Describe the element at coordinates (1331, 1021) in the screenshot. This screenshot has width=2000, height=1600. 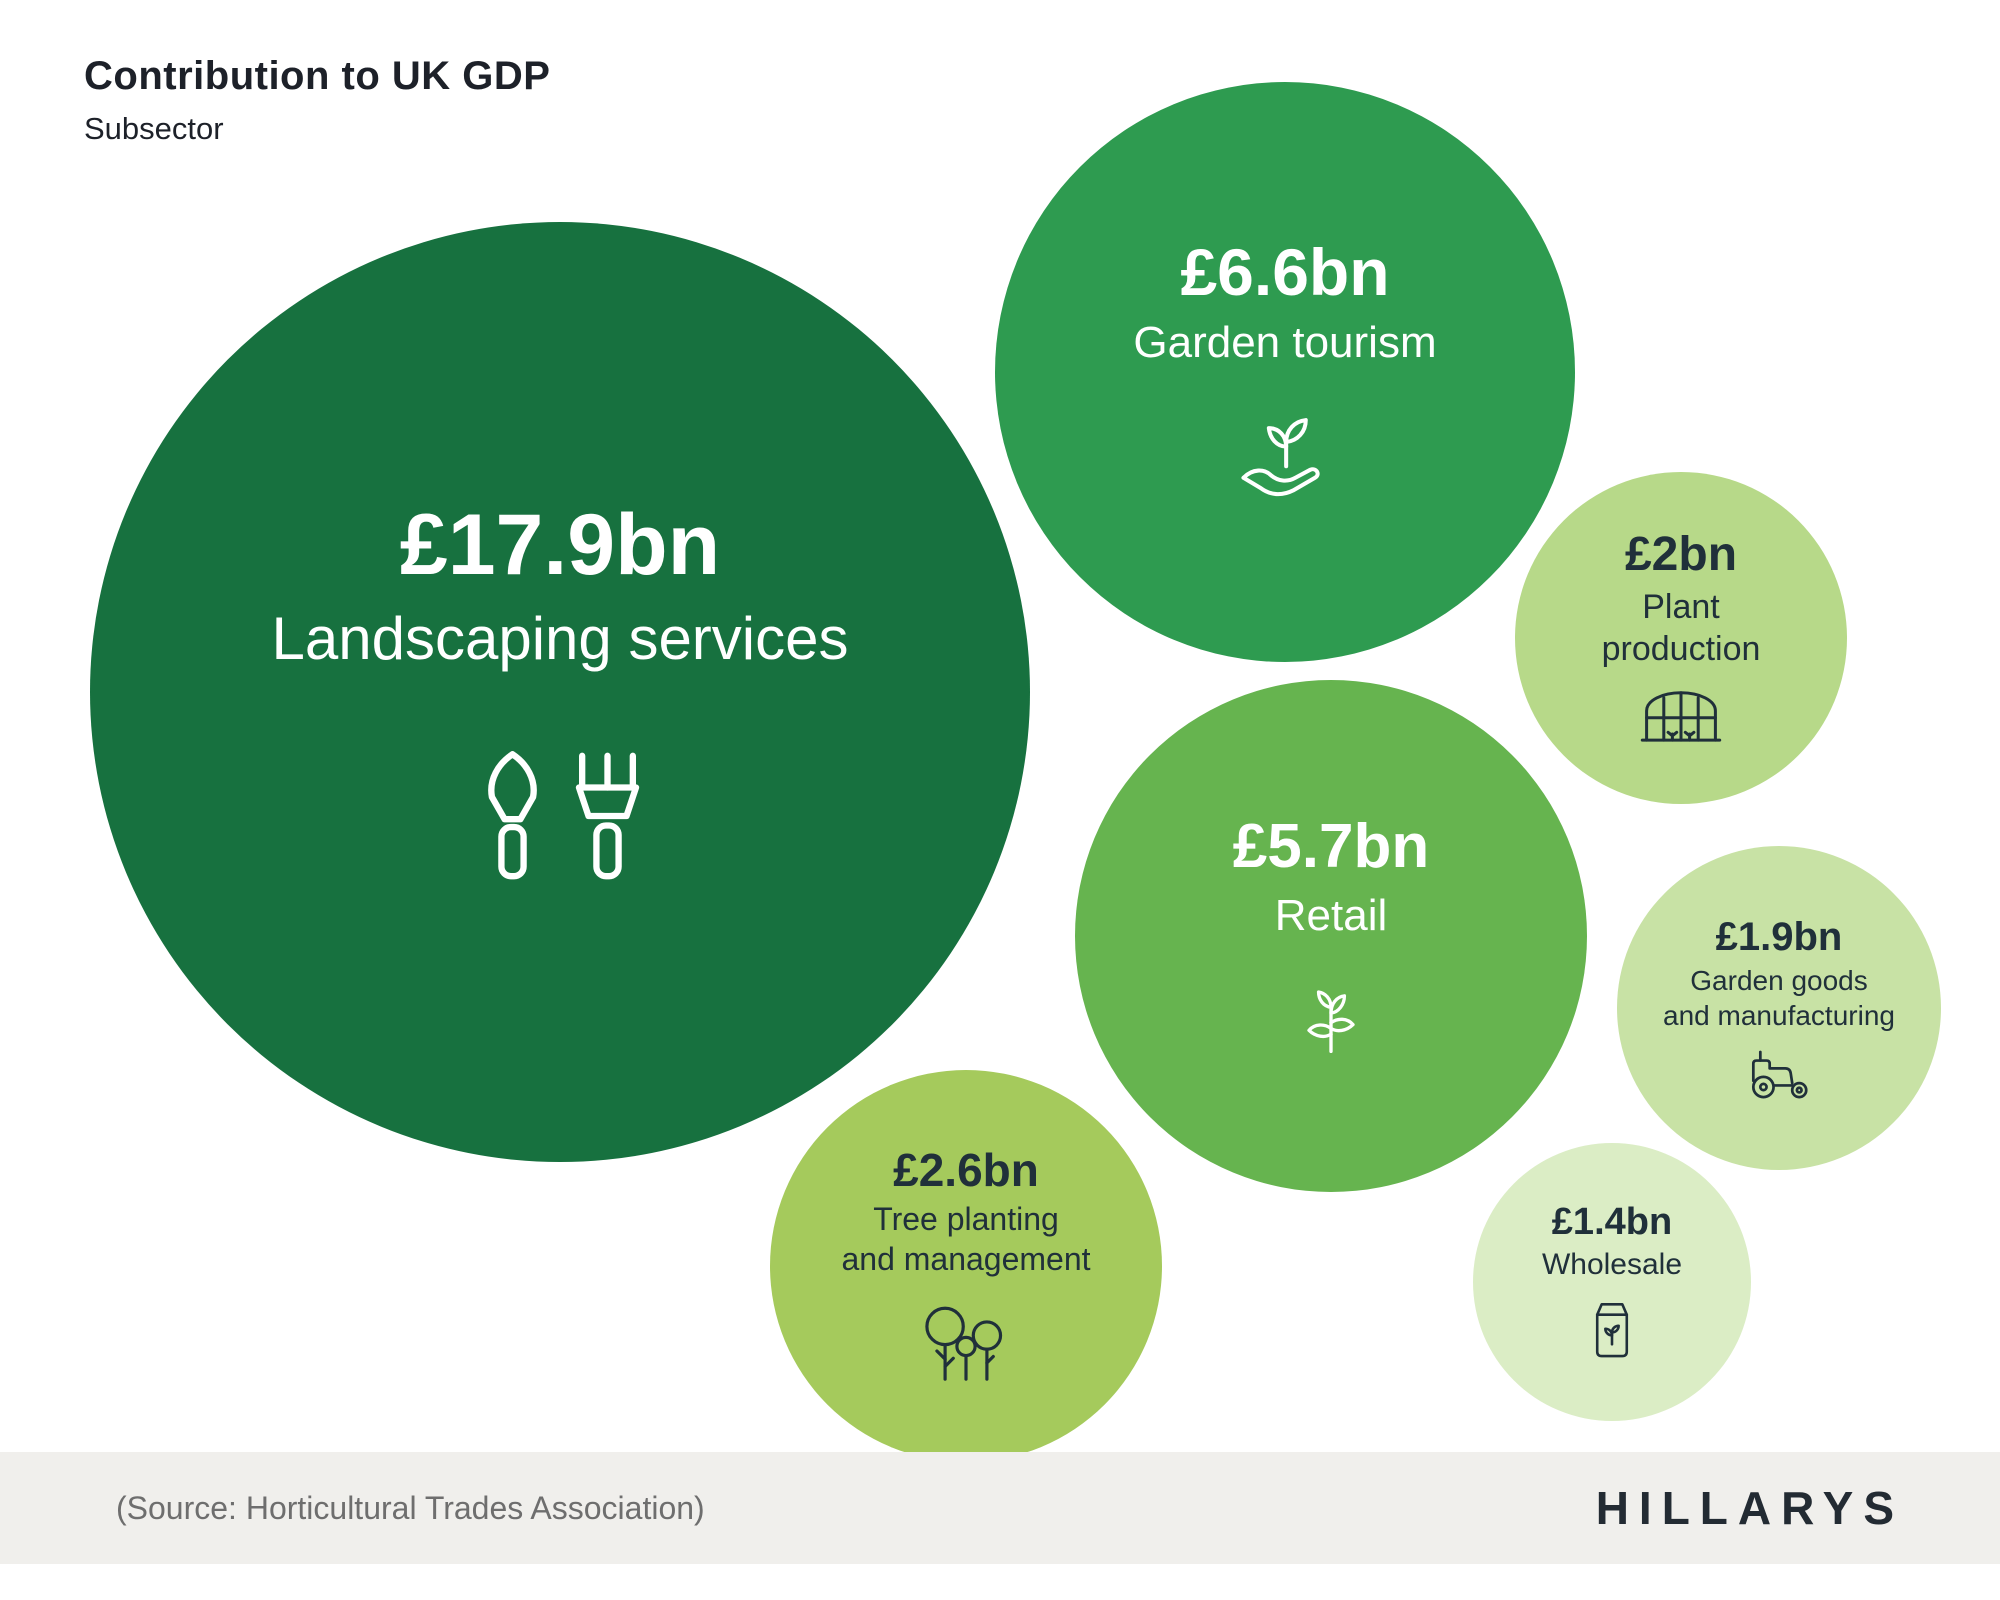
I see `seedling-icon` at that location.